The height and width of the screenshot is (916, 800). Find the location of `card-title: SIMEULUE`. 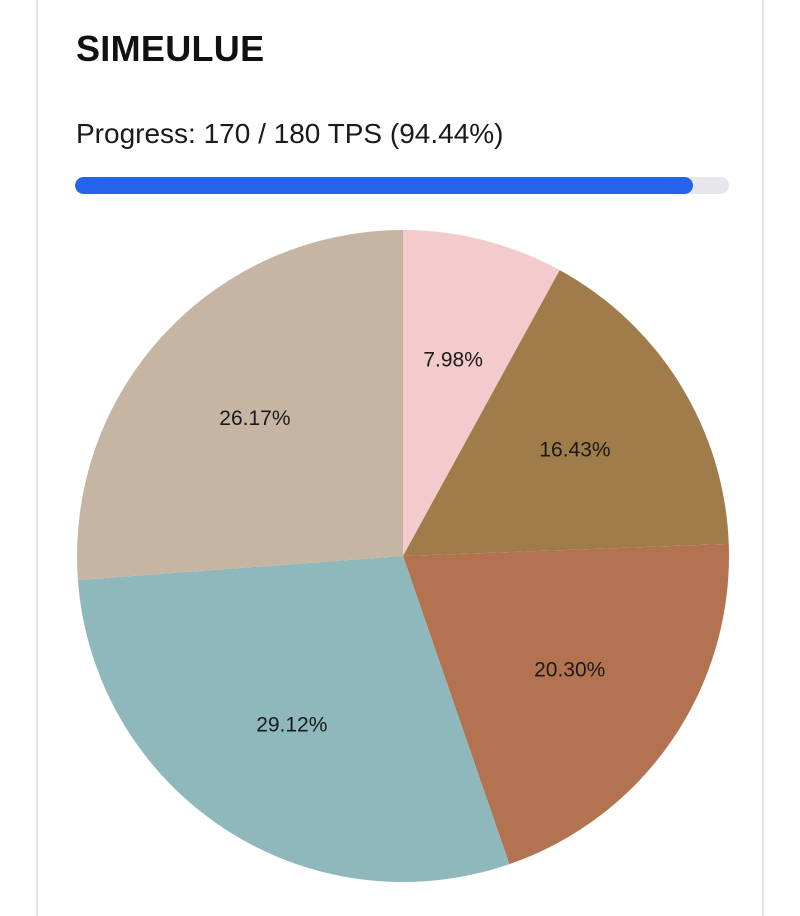

card-title: SIMEULUE is located at coordinates (170, 48).